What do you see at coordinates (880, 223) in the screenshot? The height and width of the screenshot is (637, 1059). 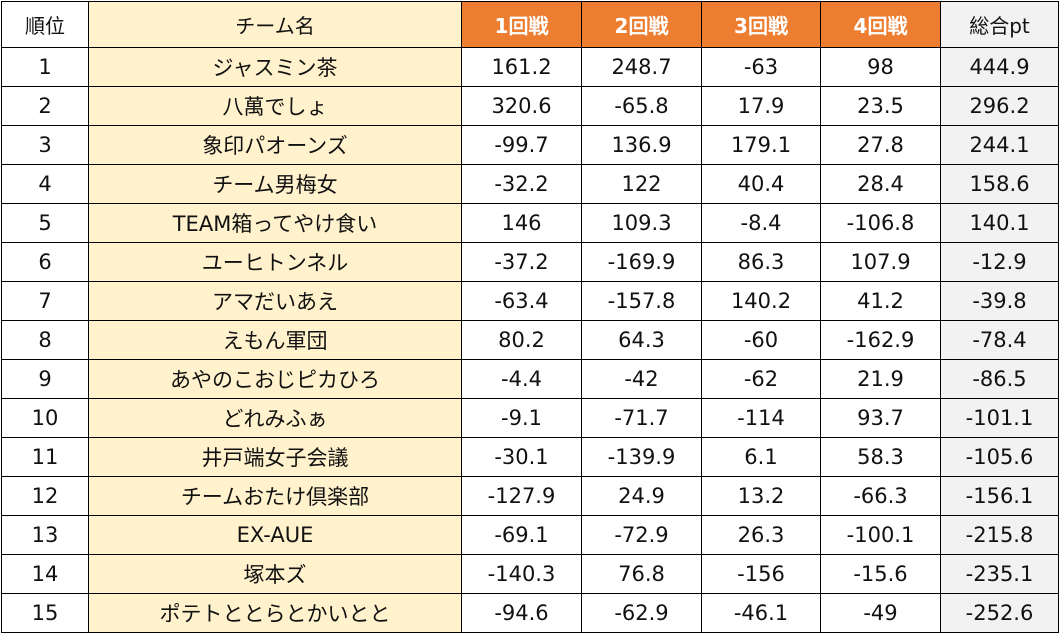 I see `round-4-score-cell: -106.8` at bounding box center [880, 223].